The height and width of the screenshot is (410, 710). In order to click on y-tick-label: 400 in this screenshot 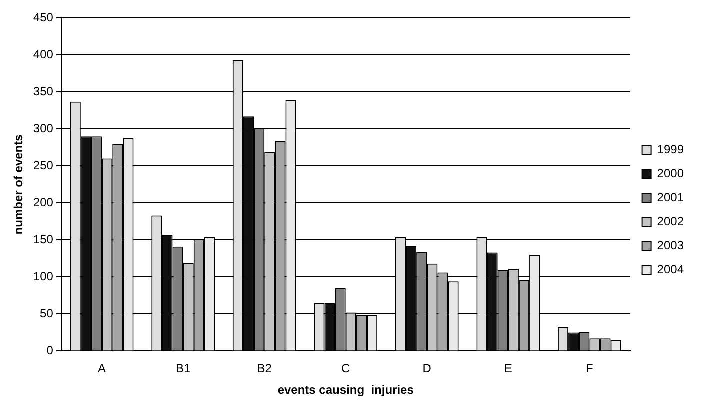, I will do `click(43, 55)`.